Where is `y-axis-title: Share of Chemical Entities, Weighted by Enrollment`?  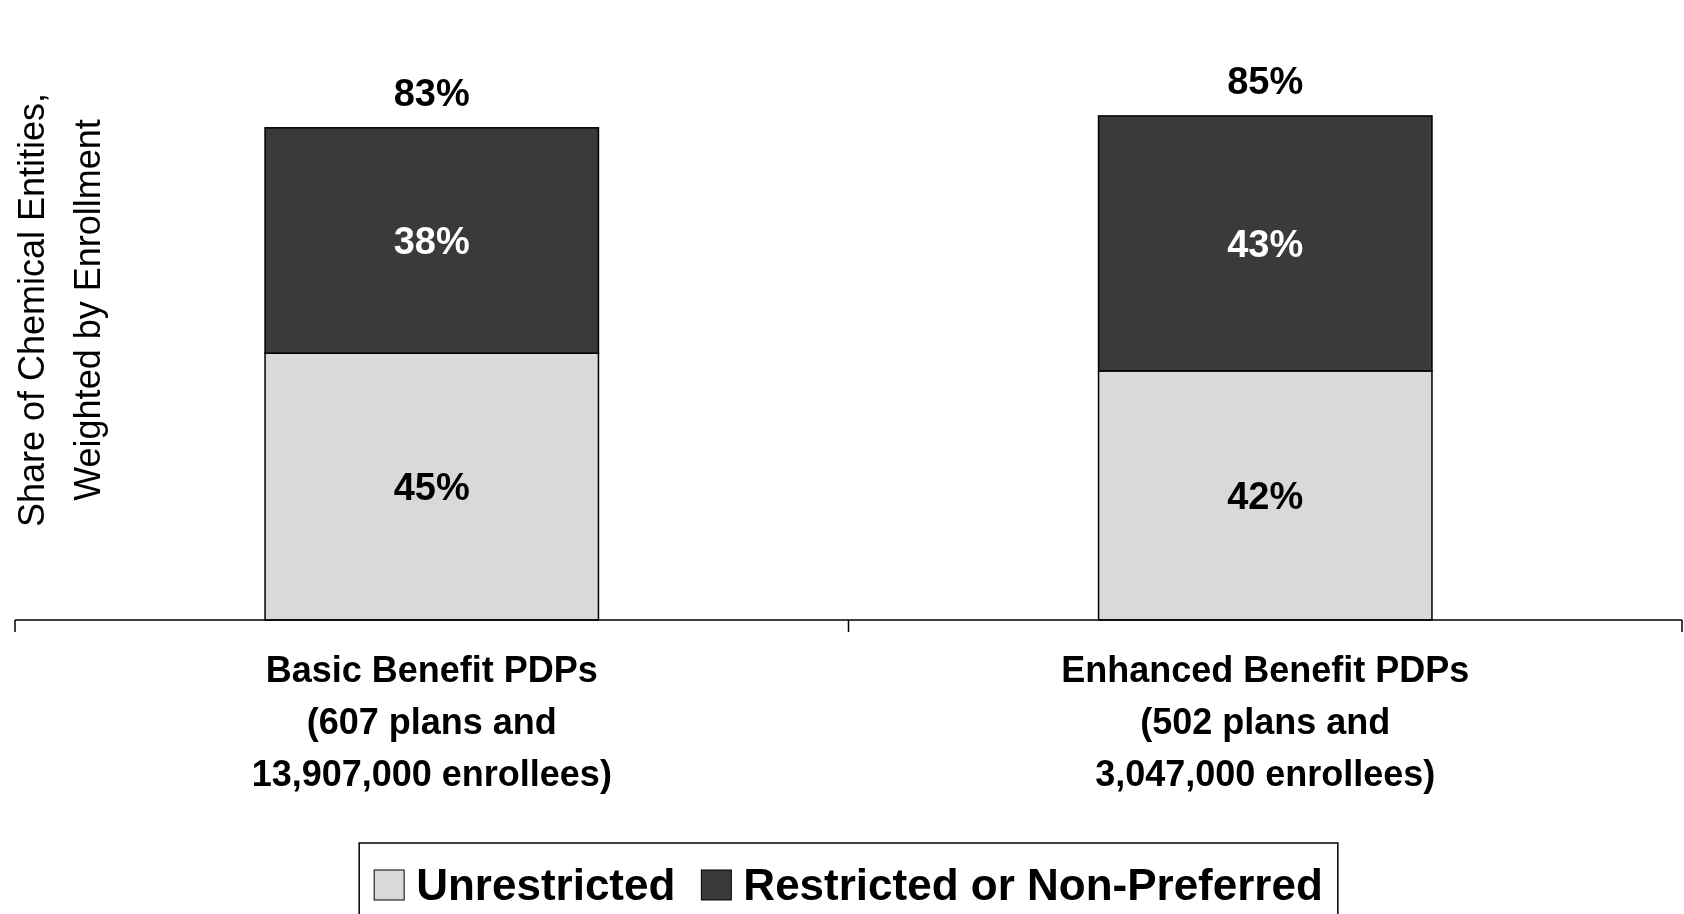
y-axis-title: Share of Chemical Entities, Weighted by Enrollment is located at coordinates (59, 310).